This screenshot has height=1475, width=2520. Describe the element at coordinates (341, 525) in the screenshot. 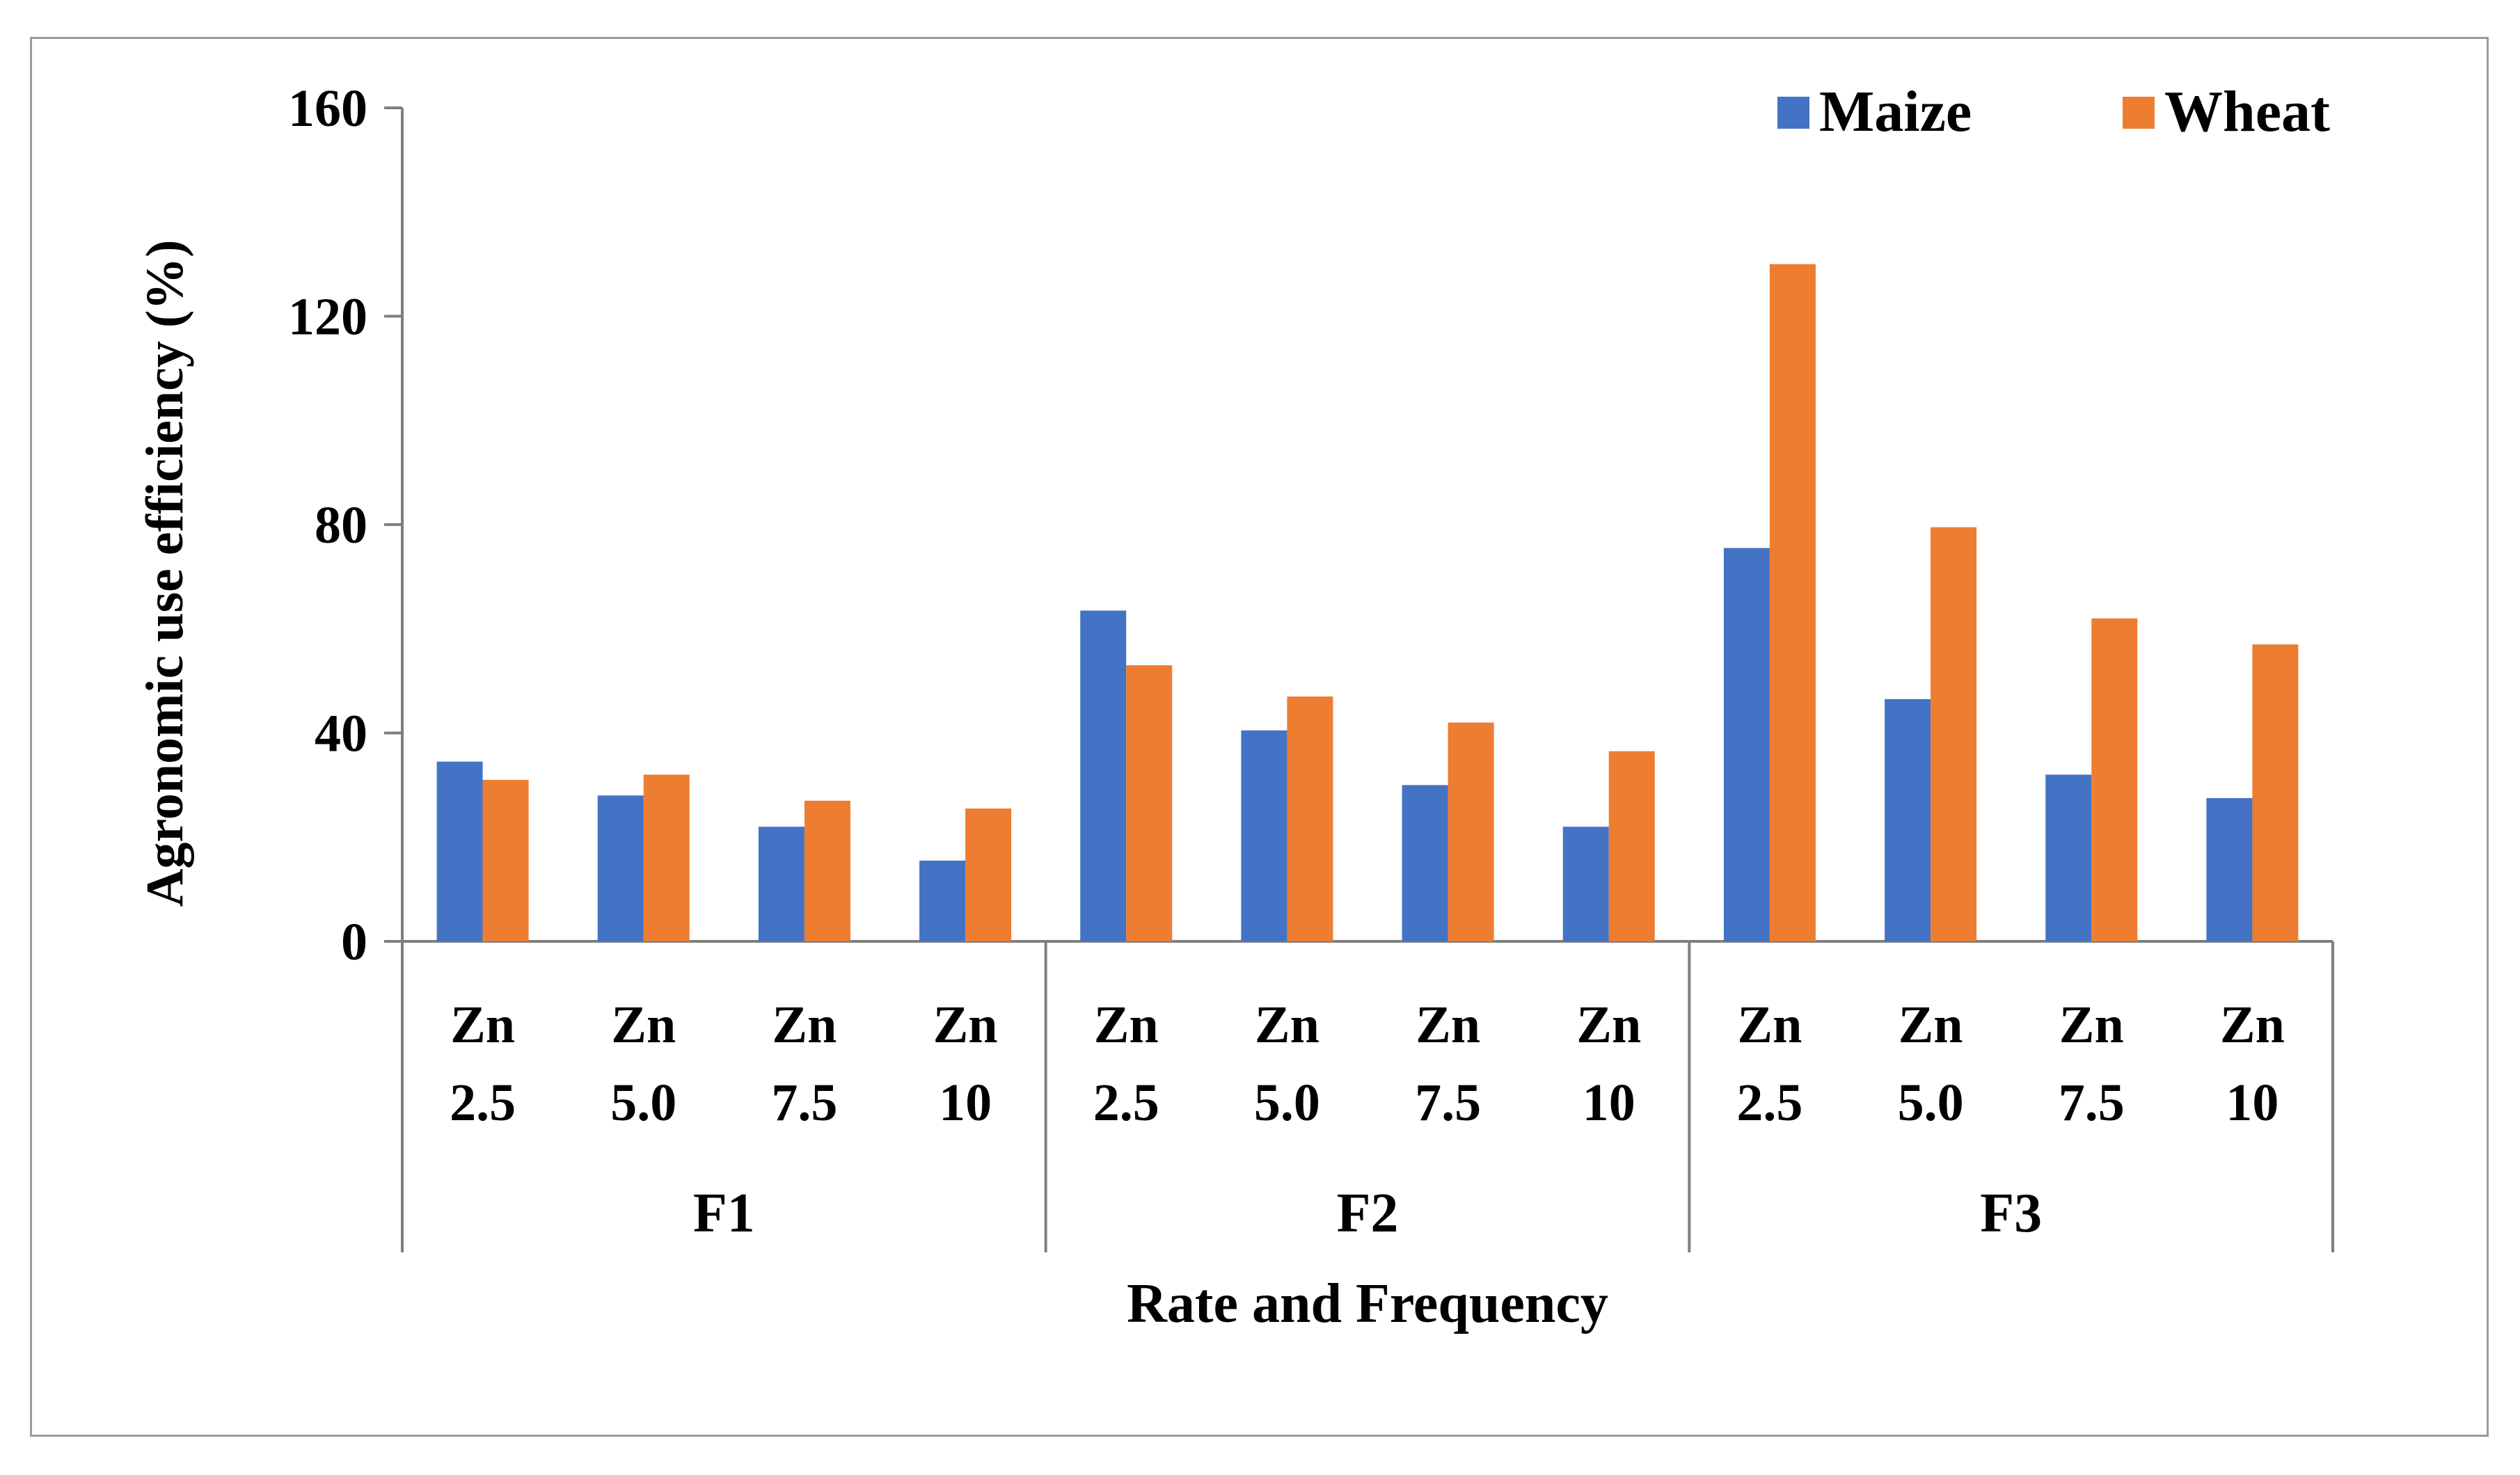

I see `y-tick-label: 80` at that location.